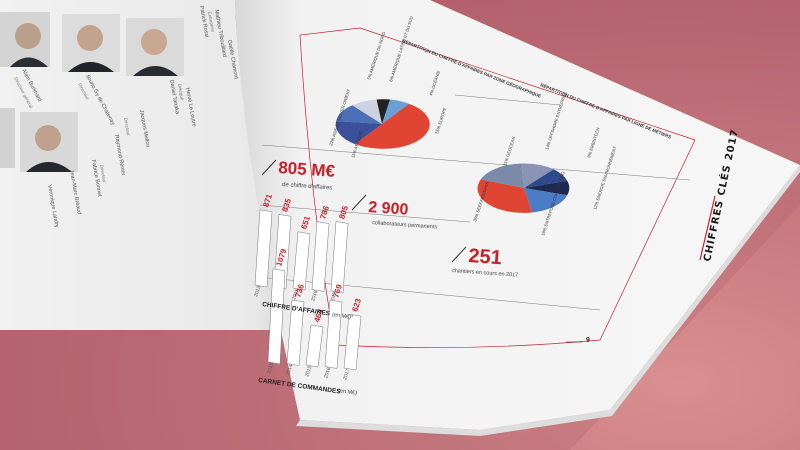  What do you see at coordinates (327, 372) in the screenshot?
I see `orders-year-label: 2016` at bounding box center [327, 372].